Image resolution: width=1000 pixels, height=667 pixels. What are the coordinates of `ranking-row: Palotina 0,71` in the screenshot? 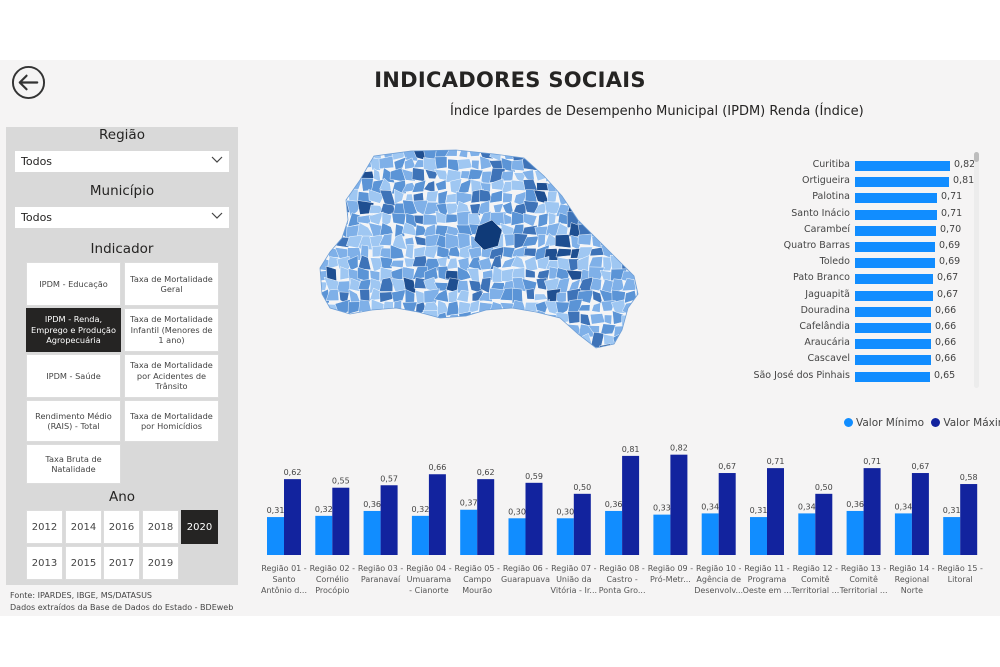 It's located at (868, 198).